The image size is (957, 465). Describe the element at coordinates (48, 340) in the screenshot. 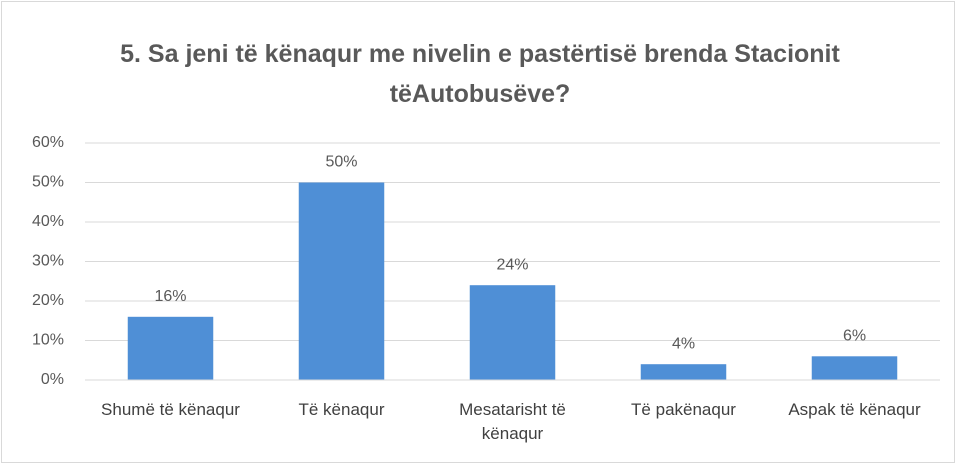

I see `y-tick-label: 10%` at that location.